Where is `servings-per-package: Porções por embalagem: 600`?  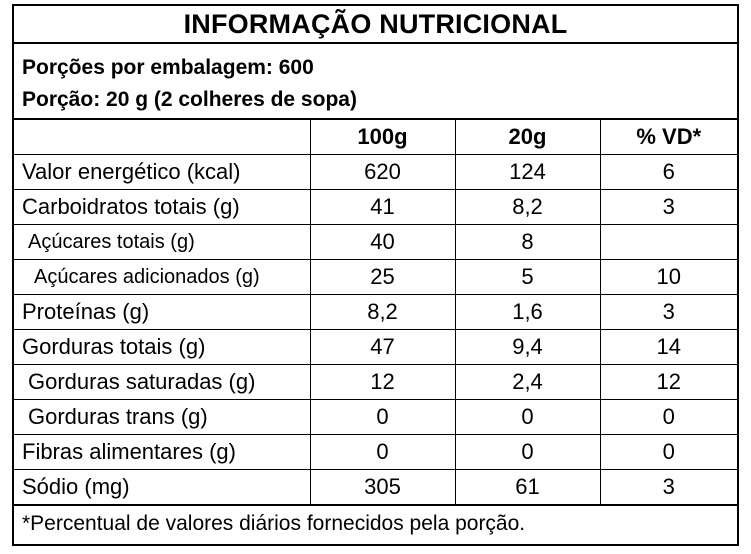
servings-per-package: Porções por embalagem: 600 is located at coordinates (168, 67).